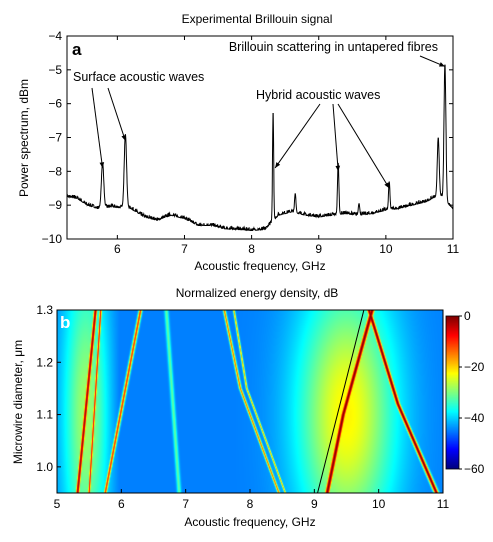  I want to click on panel-b-title: Normalized energy density, dB, so click(257, 293).